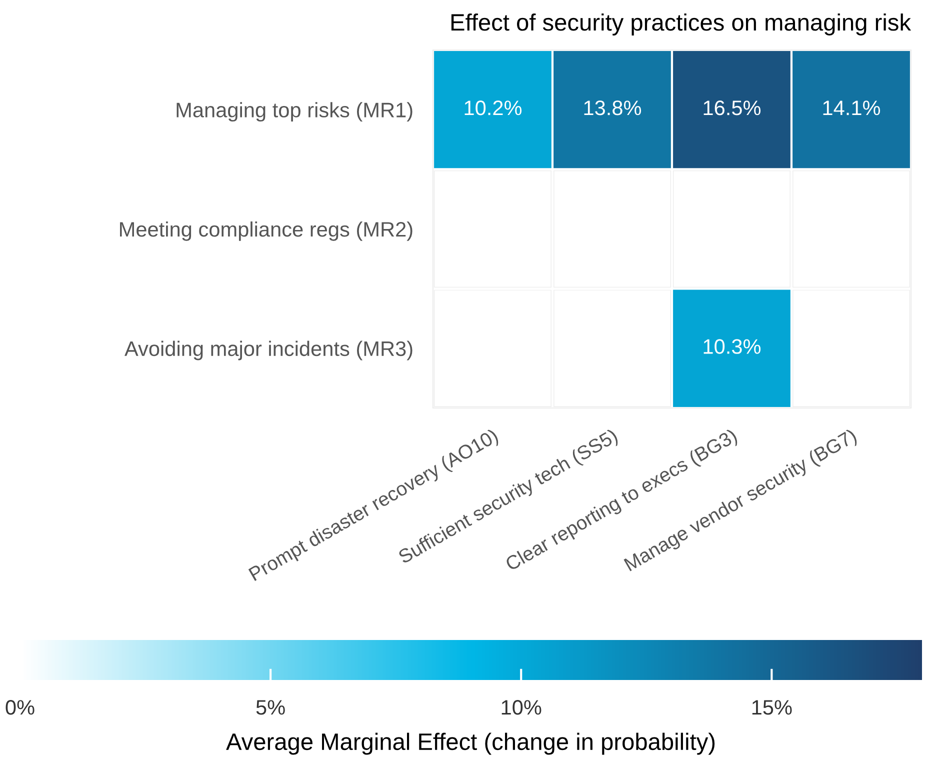 The height and width of the screenshot is (763, 930). Describe the element at coordinates (470, 743) in the screenshot. I see `color-bar-title: Average Marginal Effect (change in probability)` at that location.